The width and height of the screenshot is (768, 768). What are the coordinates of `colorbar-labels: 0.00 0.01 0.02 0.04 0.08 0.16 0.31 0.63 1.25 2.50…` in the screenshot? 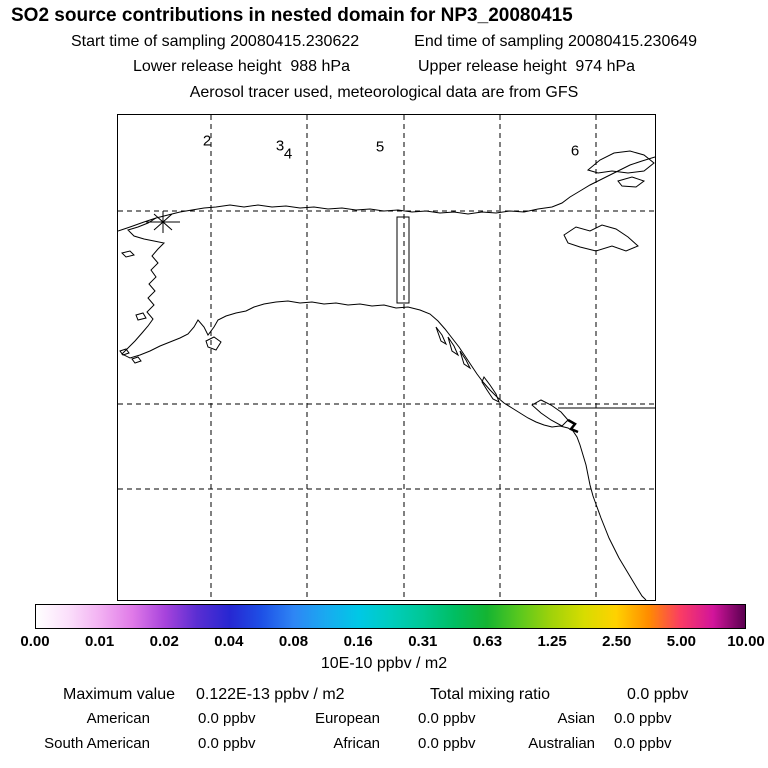 It's located at (392, 642).